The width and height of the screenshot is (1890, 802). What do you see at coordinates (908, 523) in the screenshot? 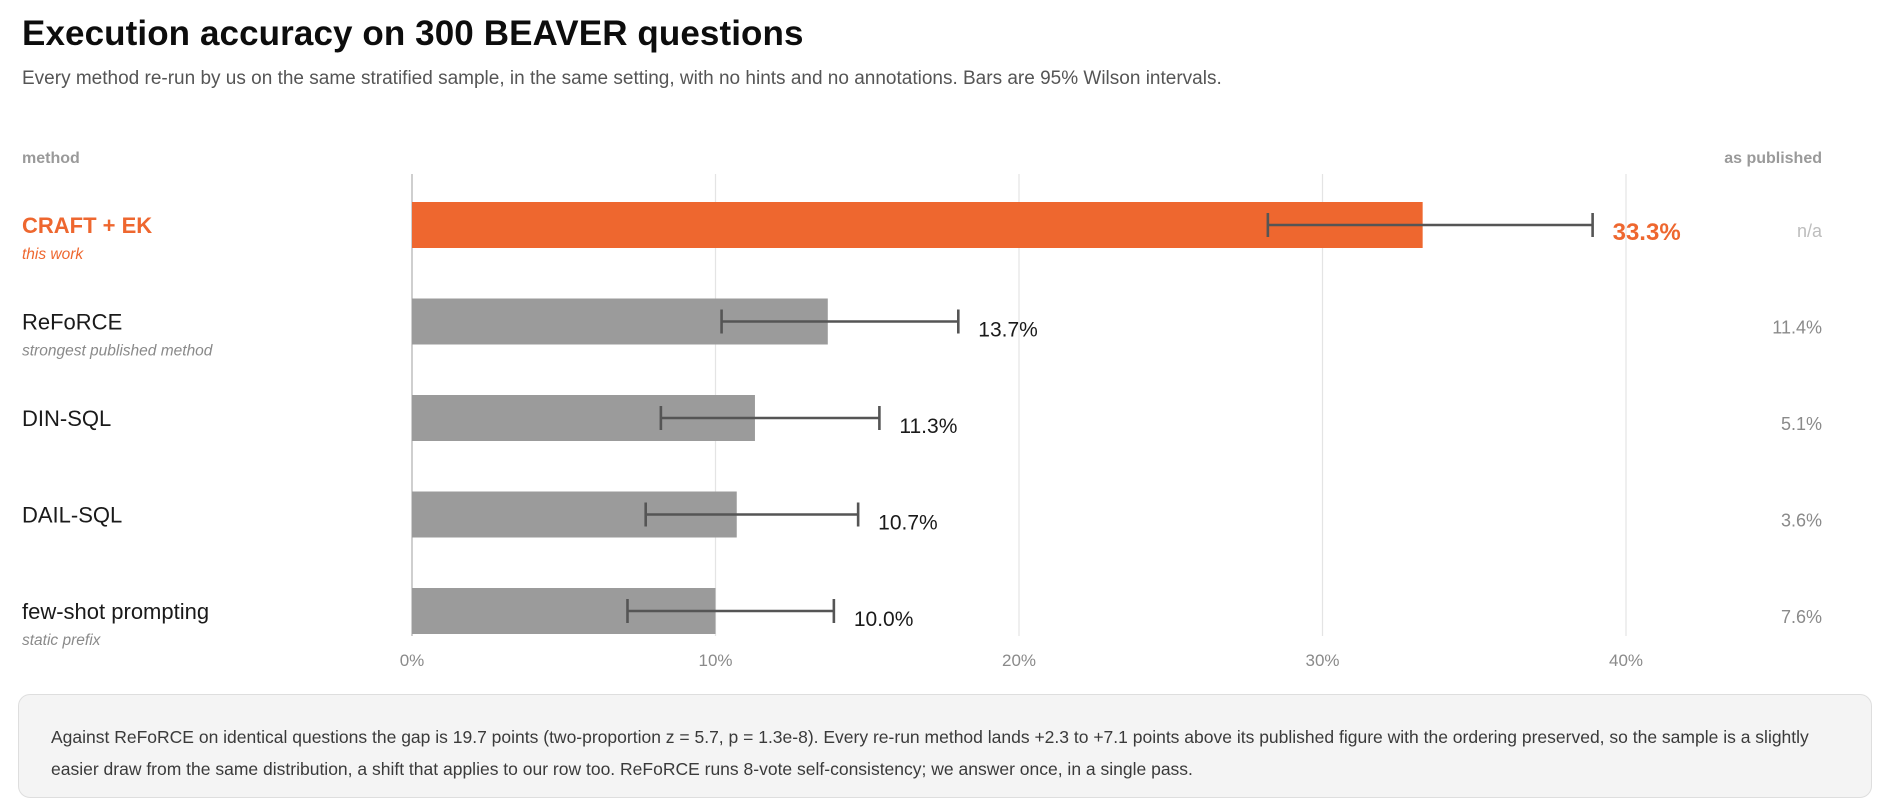
I see `data-label: 10.7%` at bounding box center [908, 523].